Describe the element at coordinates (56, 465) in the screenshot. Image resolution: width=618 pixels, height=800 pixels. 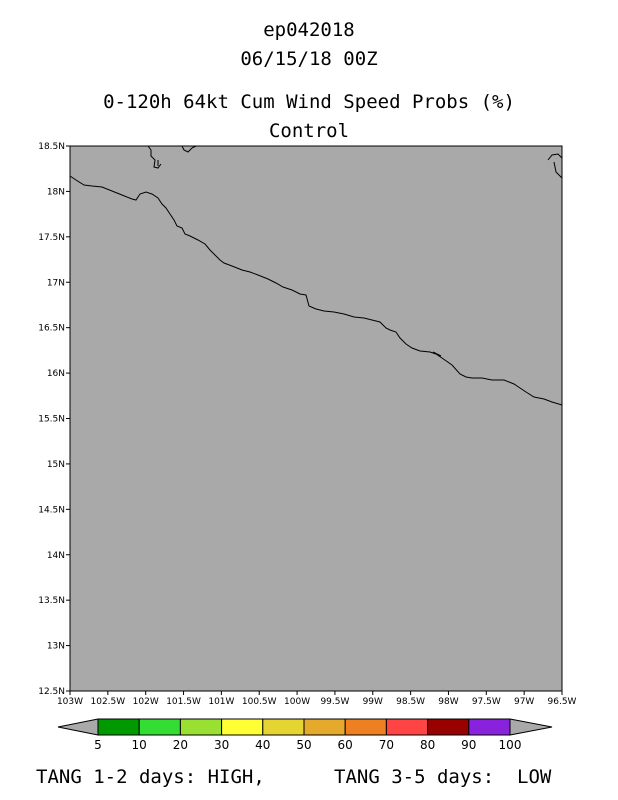
I see `lat-tick-label: 15N` at that location.